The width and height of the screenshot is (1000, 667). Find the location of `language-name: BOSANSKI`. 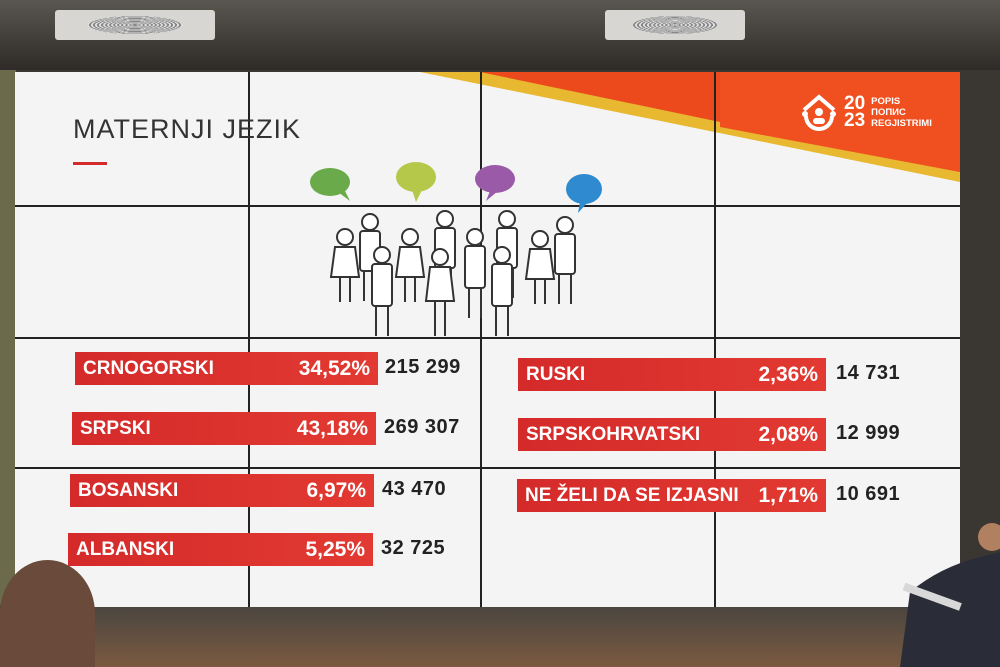

language-name: BOSANSKI is located at coordinates (128, 490).